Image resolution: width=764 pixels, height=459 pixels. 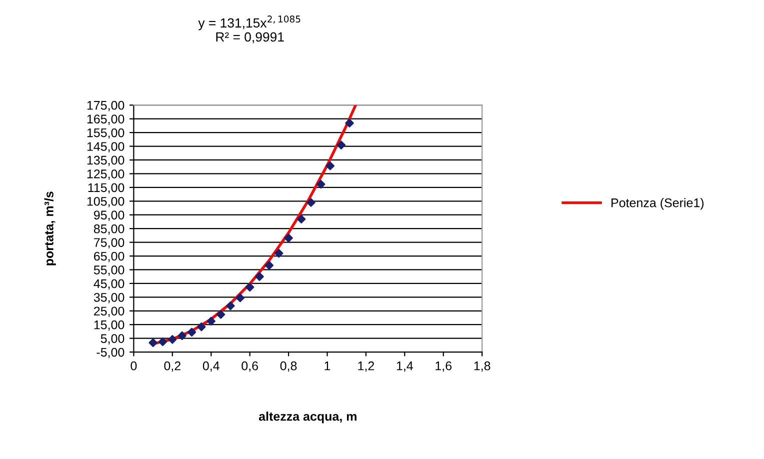 I want to click on y-tick-label: 95,00, so click(x=109, y=215).